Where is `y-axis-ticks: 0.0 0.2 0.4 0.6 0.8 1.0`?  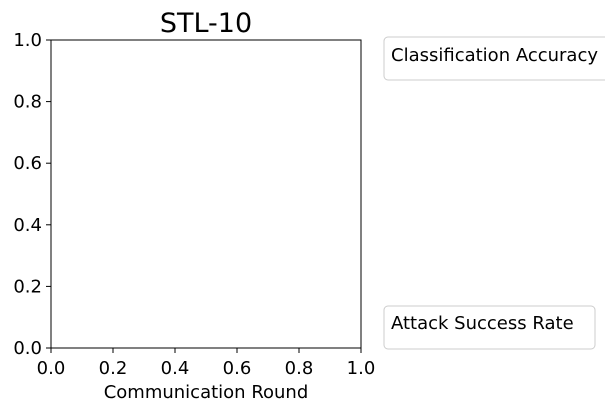
y-axis-ticks: 0.0 0.2 0.4 0.6 0.8 1.0 is located at coordinates (32, 194).